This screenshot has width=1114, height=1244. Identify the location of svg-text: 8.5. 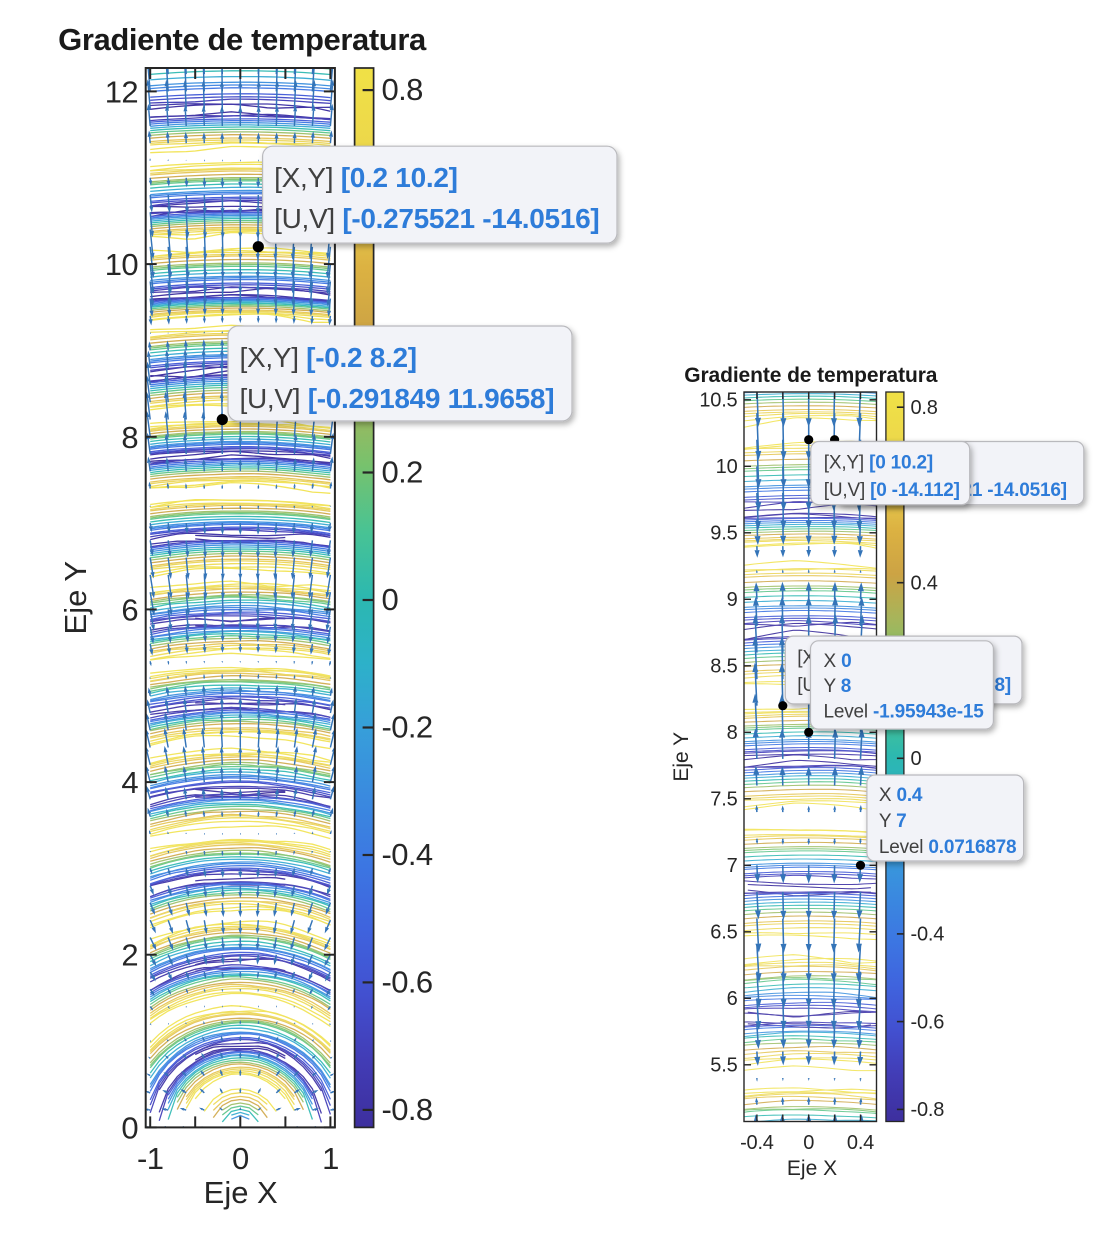
(723, 667).